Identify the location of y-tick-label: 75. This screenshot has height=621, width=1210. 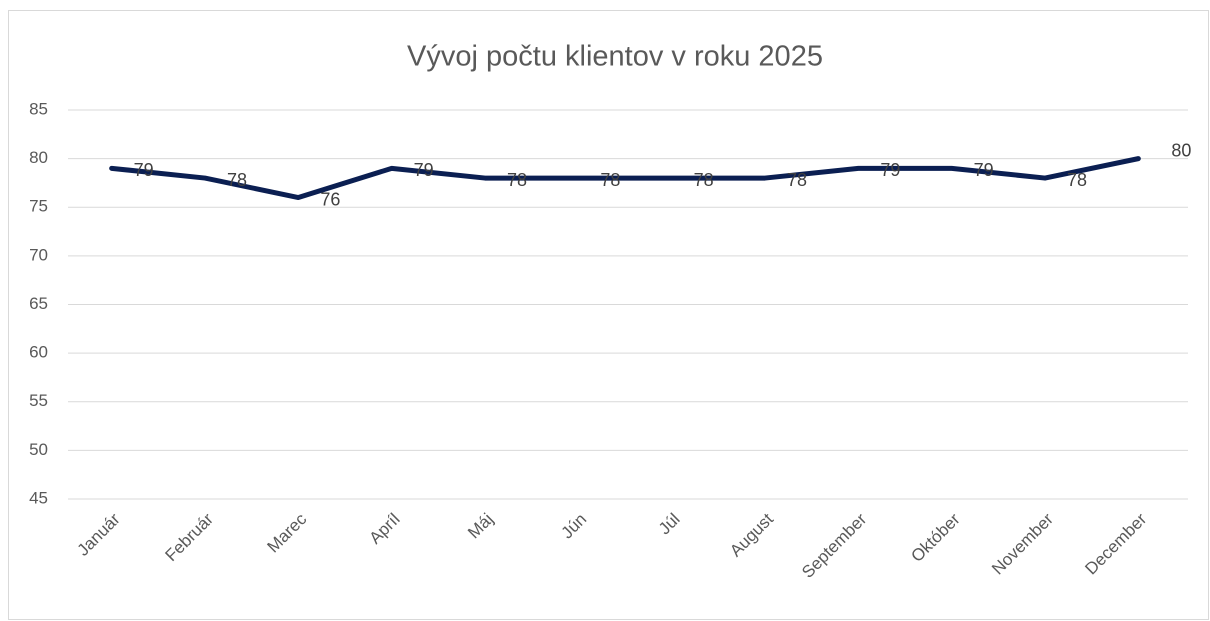
(38, 206).